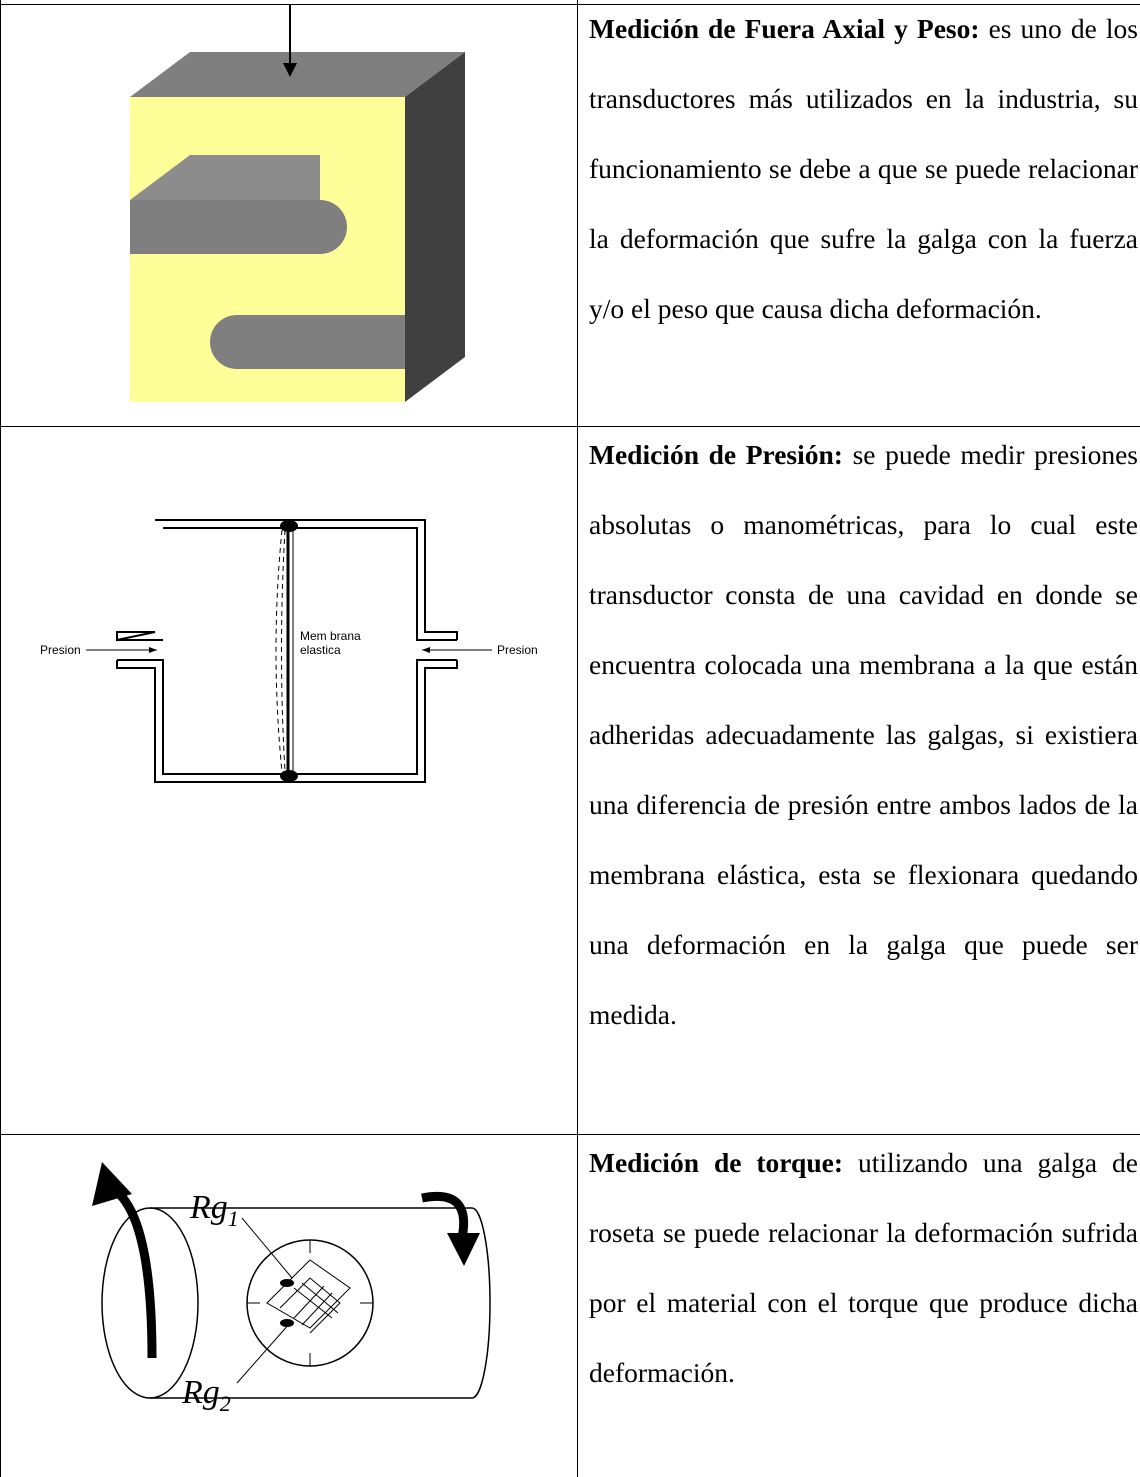  Describe the element at coordinates (291, 1289) in the screenshot. I see `torque-figure: Rg1 Rg2` at that location.